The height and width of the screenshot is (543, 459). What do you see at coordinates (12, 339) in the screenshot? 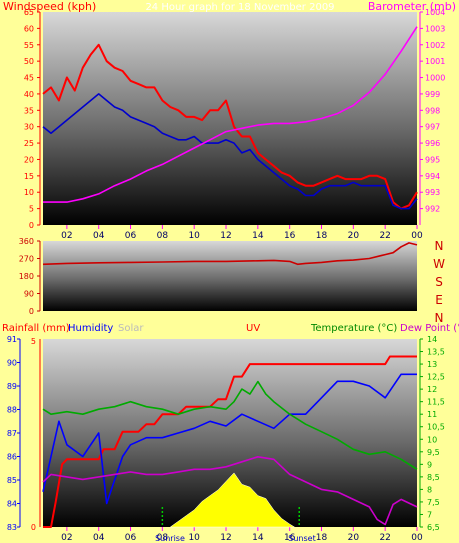
I see `humidity-tick-label: 91` at bounding box center [12, 339].